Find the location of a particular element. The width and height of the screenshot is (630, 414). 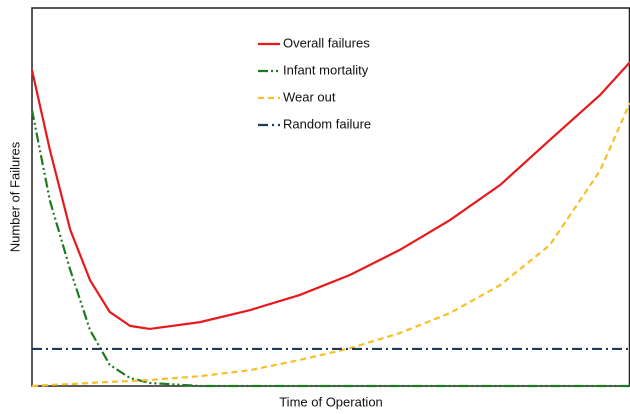

legend-label: Infant mortality is located at coordinates (326, 69).